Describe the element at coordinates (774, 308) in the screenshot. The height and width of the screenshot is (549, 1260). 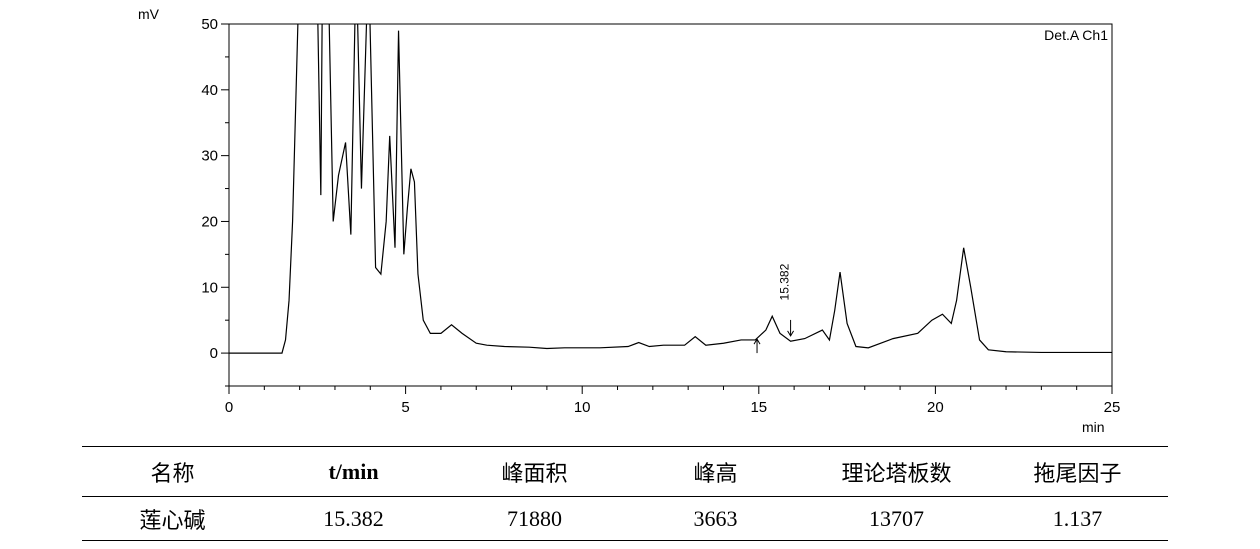
I see `peak-annotation: 15.382` at that location.